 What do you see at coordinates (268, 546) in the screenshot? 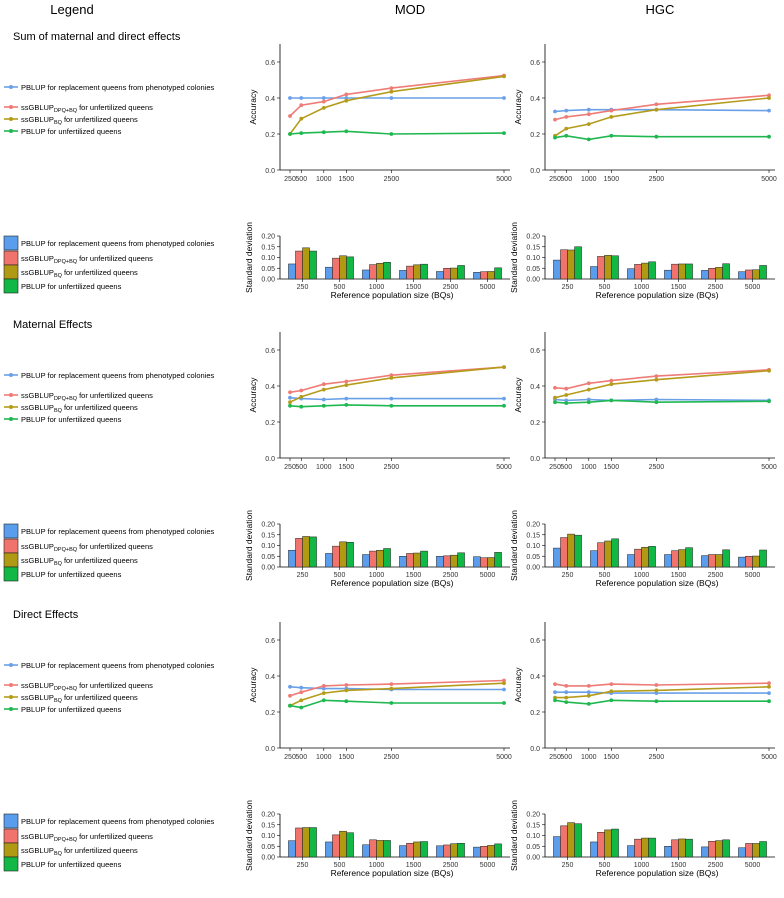
I see `sd-y-tick-label: 0.10` at bounding box center [268, 546].